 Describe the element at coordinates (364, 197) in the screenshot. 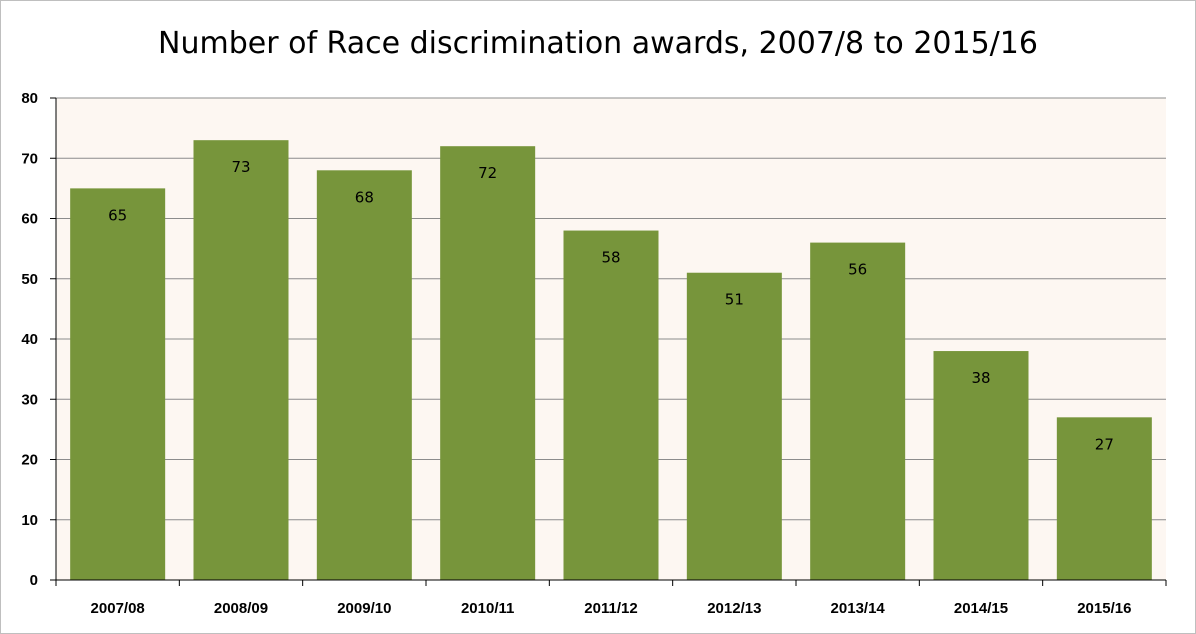

I see `data-label: 68` at that location.